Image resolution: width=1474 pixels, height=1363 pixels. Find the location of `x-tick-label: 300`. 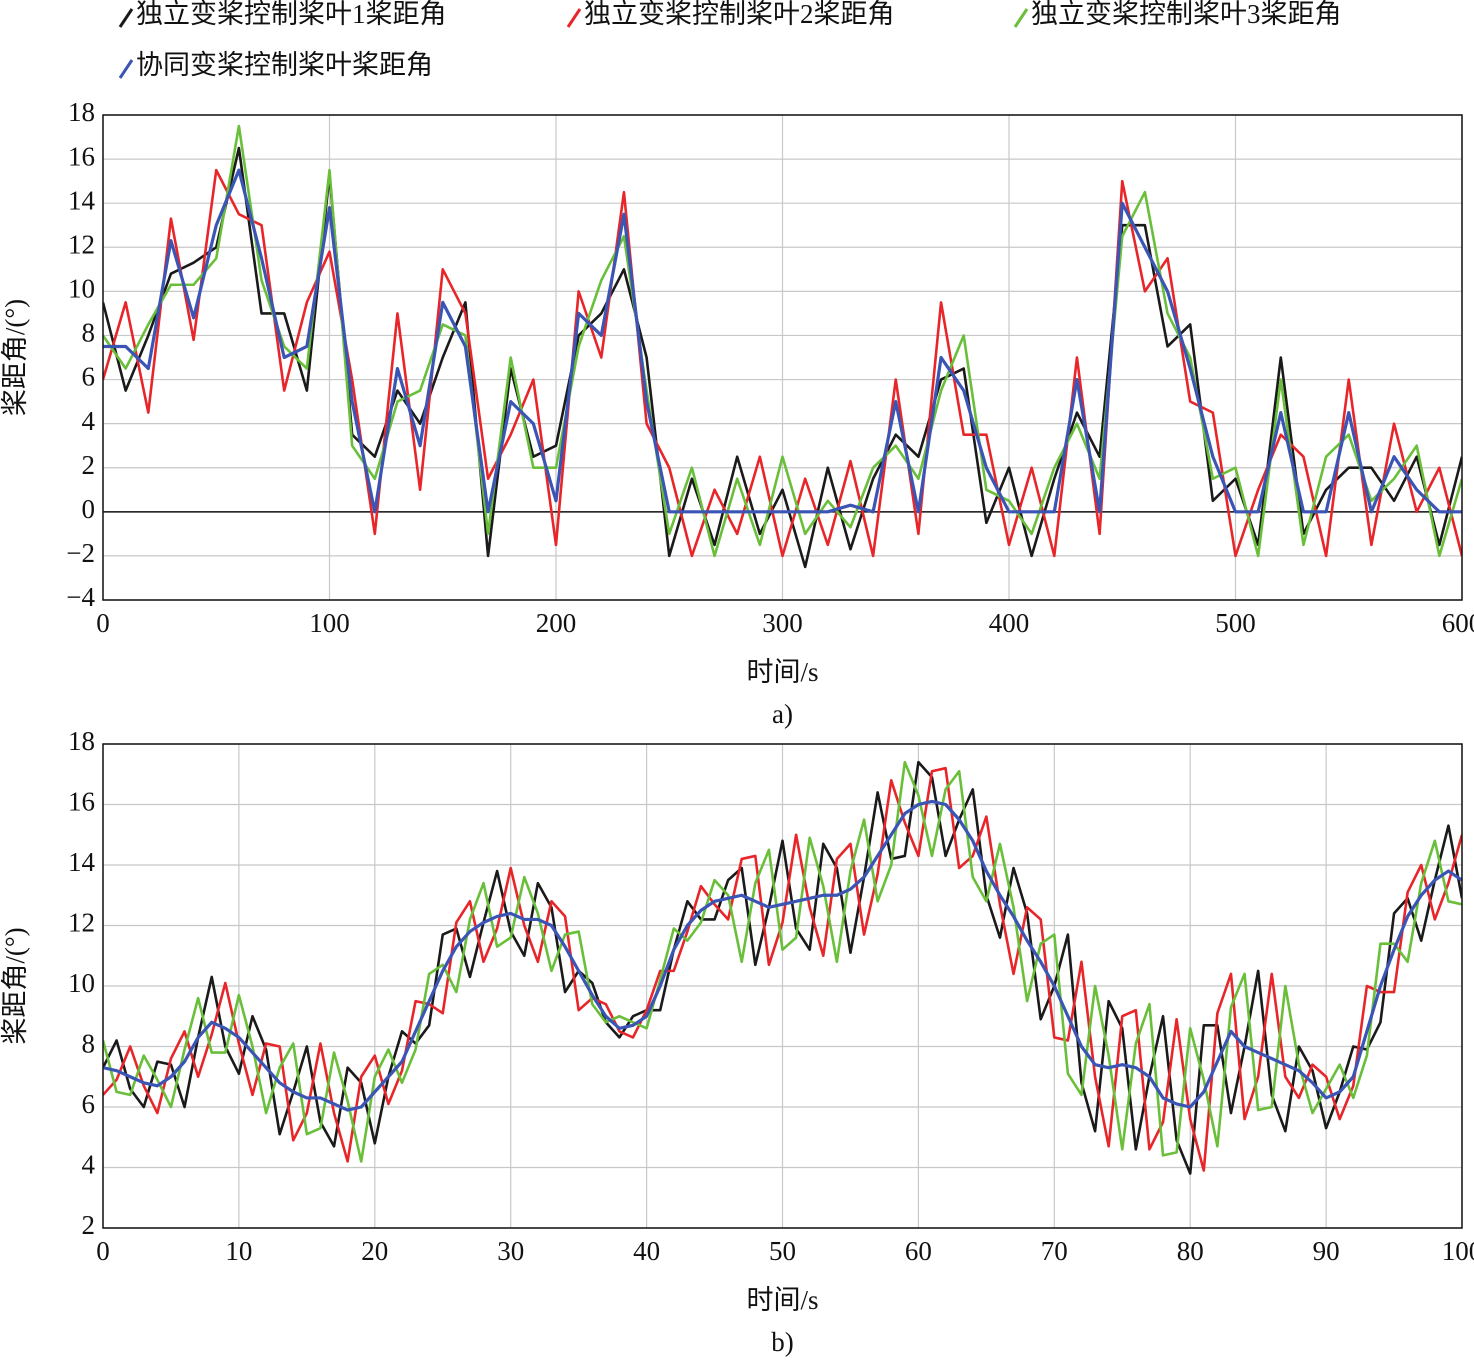

x-tick-label: 300 is located at coordinates (782, 623).